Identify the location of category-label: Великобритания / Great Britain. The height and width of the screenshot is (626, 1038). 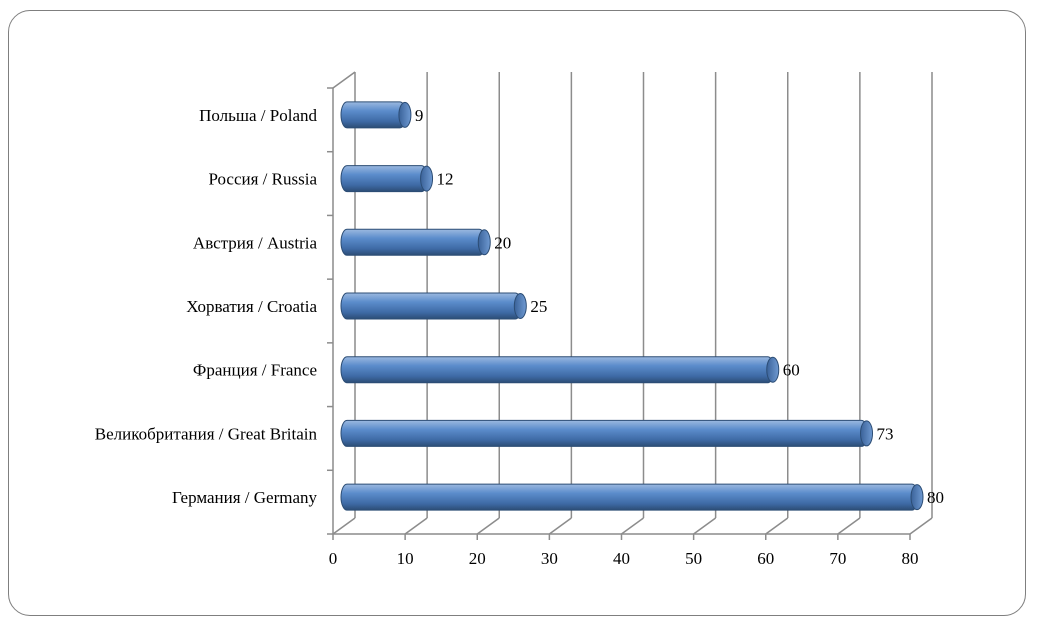
(206, 433).